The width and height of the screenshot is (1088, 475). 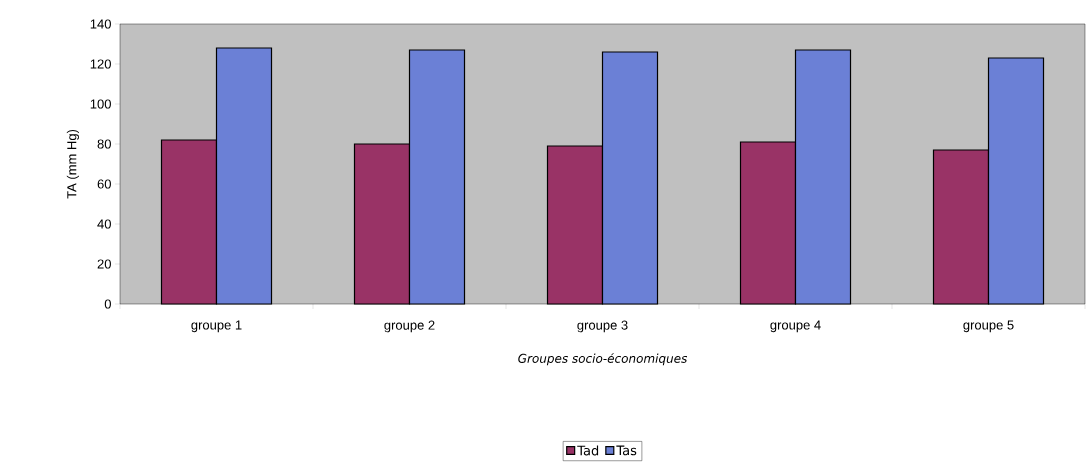 I want to click on y-tick-label: 140, so click(x=100, y=24).